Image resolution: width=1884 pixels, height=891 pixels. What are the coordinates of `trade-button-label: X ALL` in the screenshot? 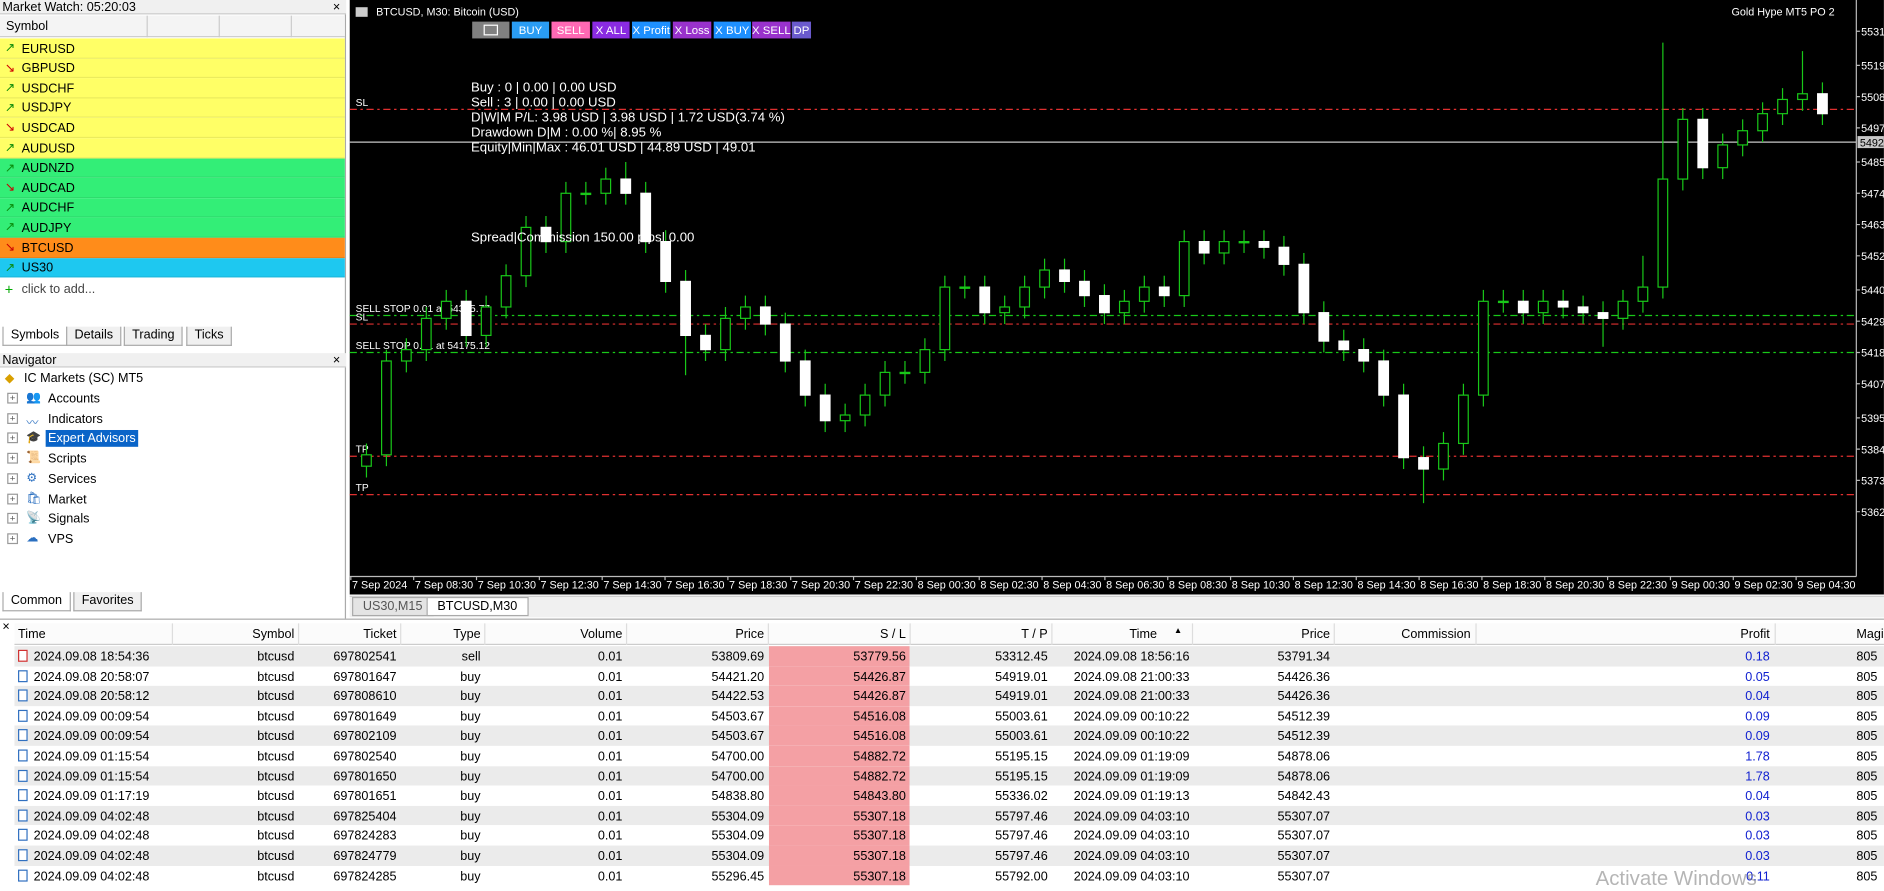 It's located at (611, 31).